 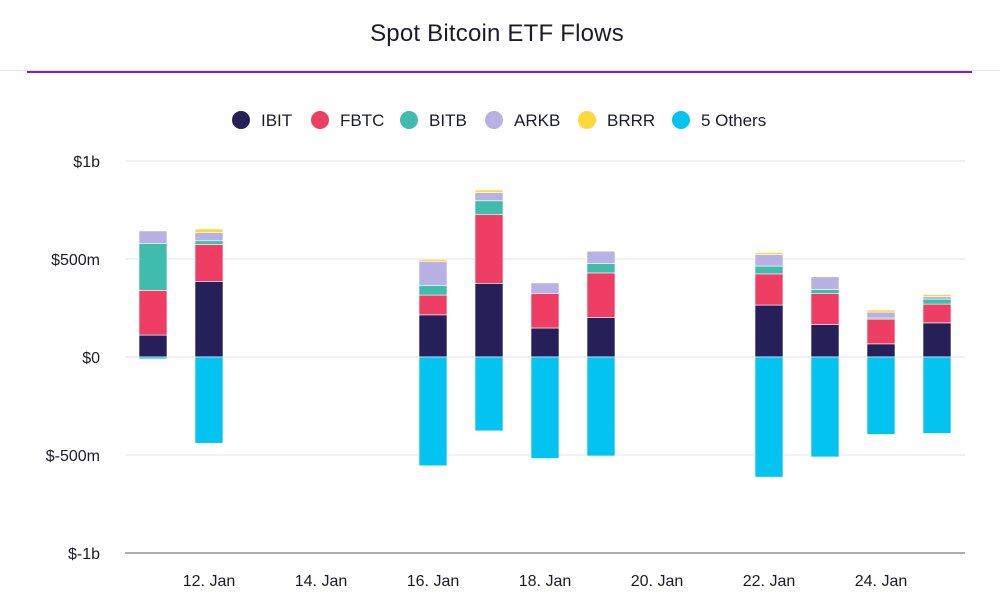 What do you see at coordinates (448, 120) in the screenshot?
I see `legend-label: BITB` at bounding box center [448, 120].